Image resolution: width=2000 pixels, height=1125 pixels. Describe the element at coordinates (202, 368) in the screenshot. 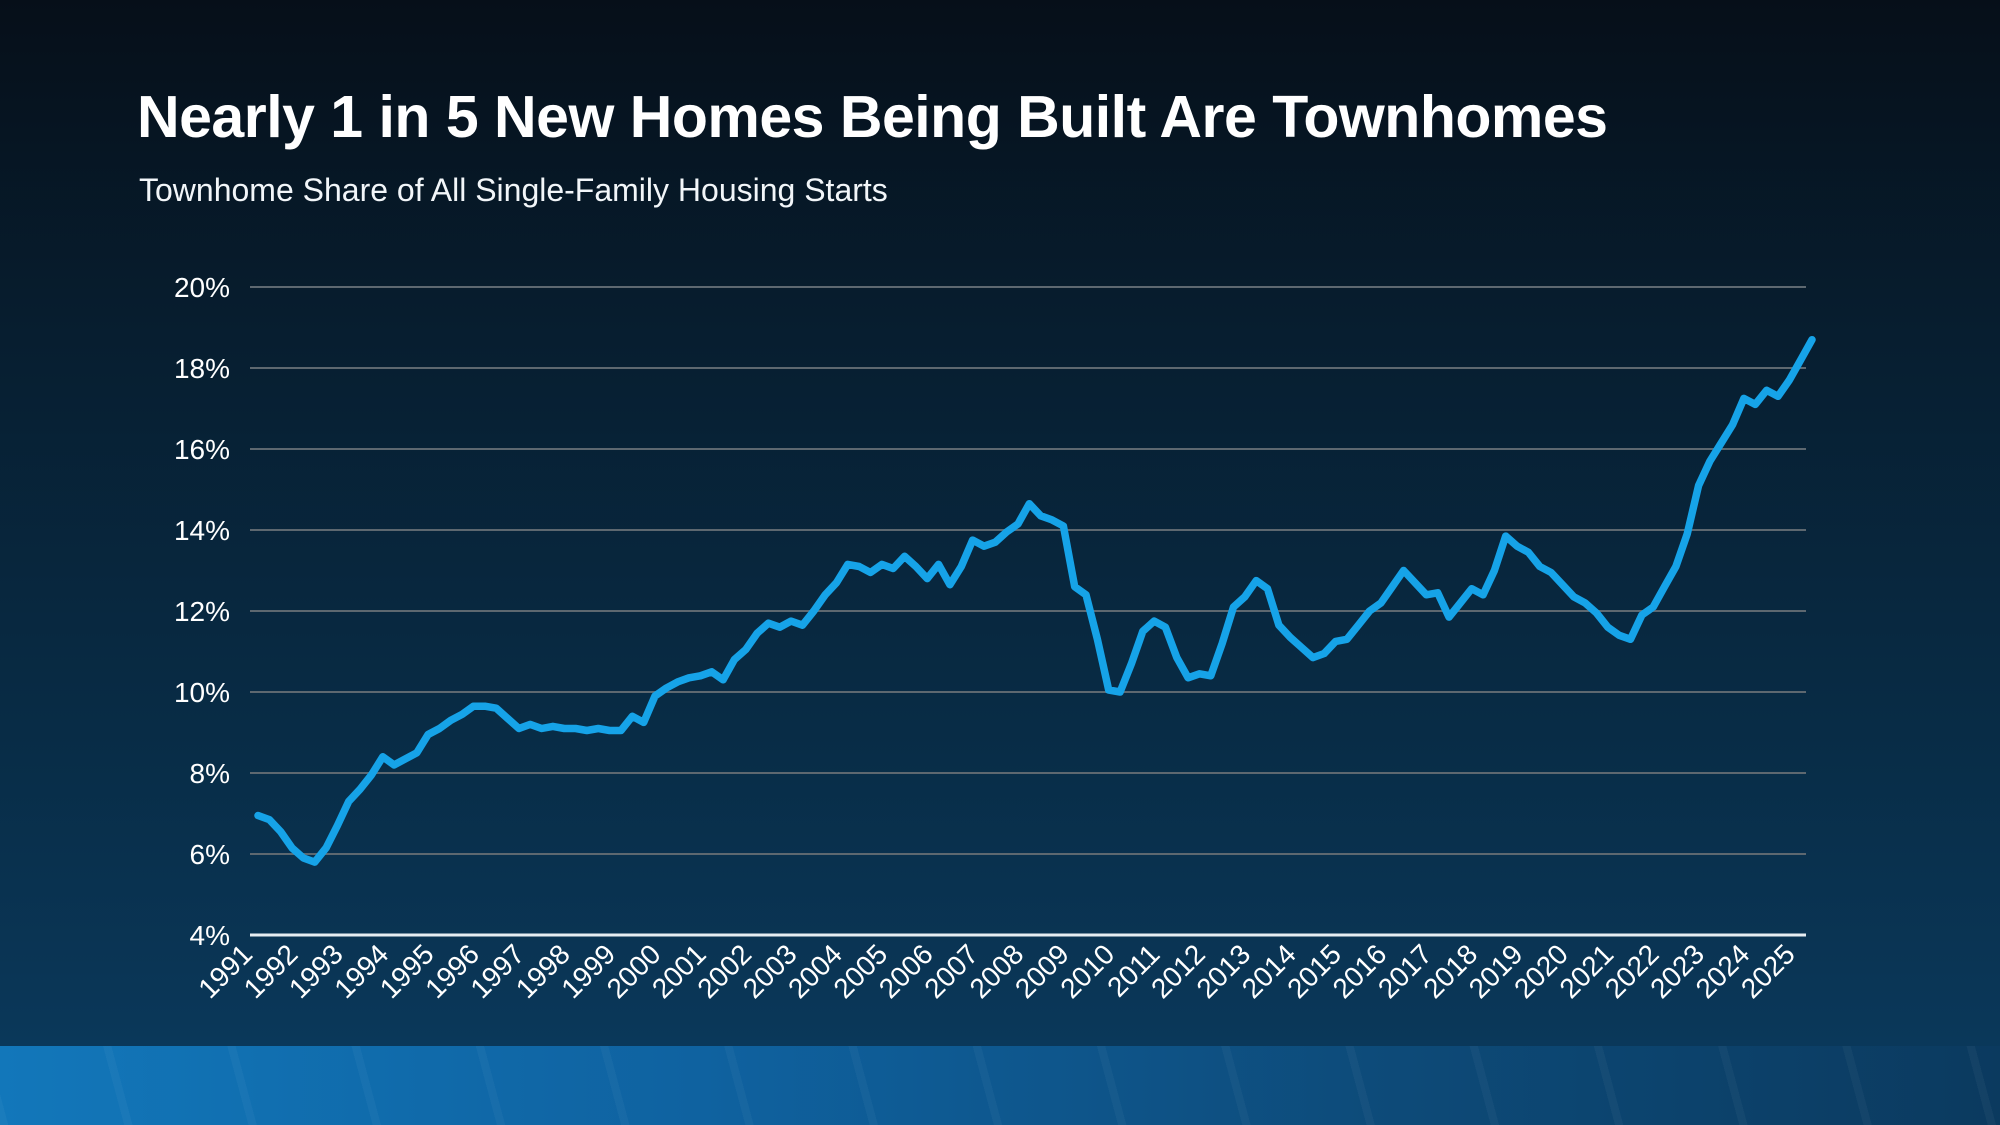

I see `y-tick-label: 18%` at that location.